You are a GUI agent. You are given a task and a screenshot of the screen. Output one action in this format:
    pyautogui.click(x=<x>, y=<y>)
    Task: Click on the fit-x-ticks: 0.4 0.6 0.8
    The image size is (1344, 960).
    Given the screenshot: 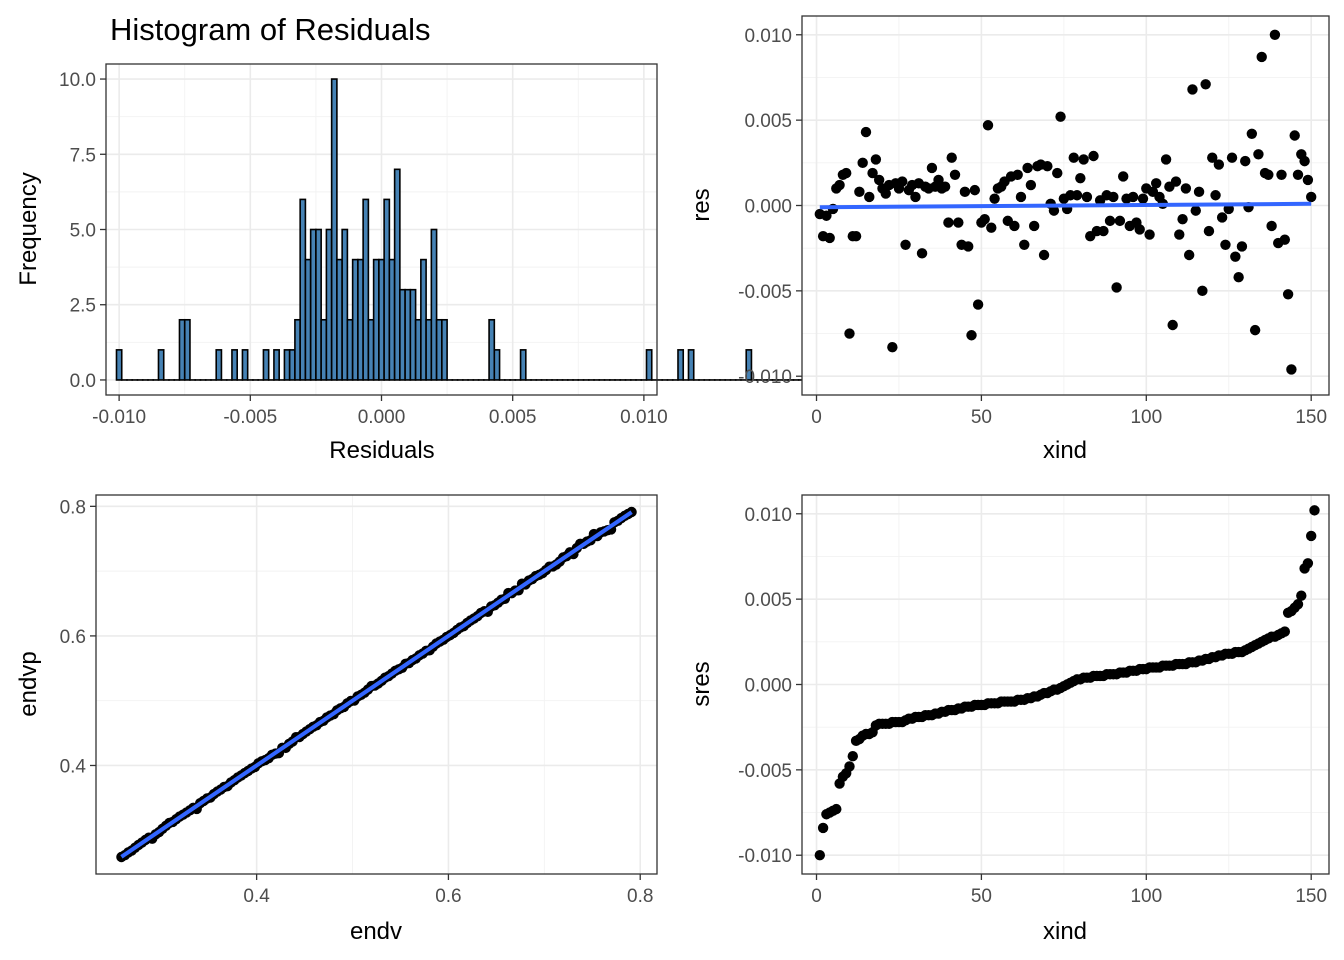 What is the action you would take?
    pyautogui.click(x=448, y=890)
    